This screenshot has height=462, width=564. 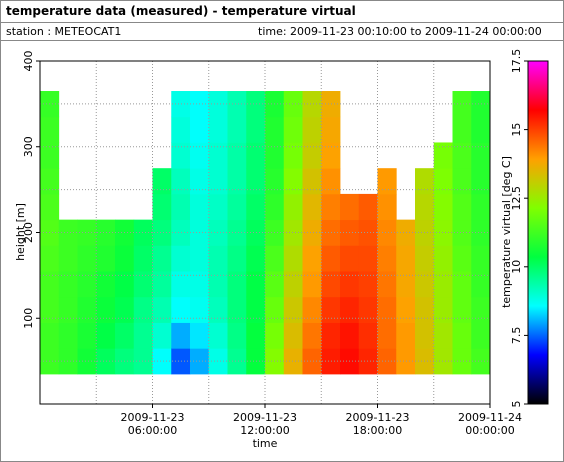 What do you see at coordinates (516, 61) in the screenshot?
I see `colorbar-tick-label: 17.5` at bounding box center [516, 61].